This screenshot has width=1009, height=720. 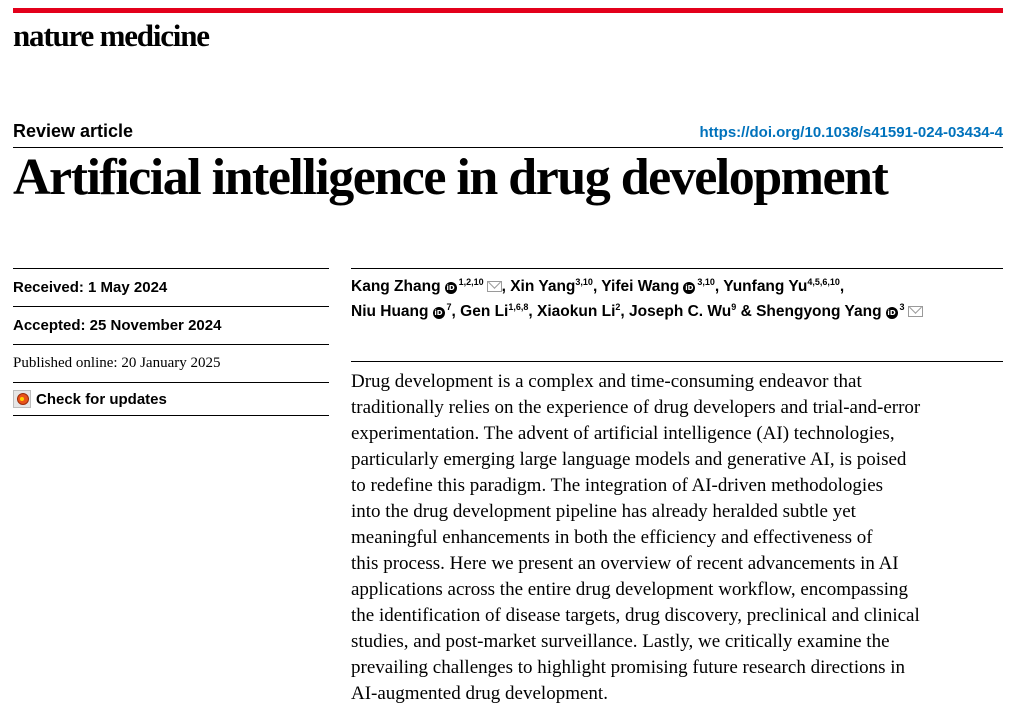 What do you see at coordinates (101, 399) in the screenshot?
I see `check-for-updates-label: Check for updates` at bounding box center [101, 399].